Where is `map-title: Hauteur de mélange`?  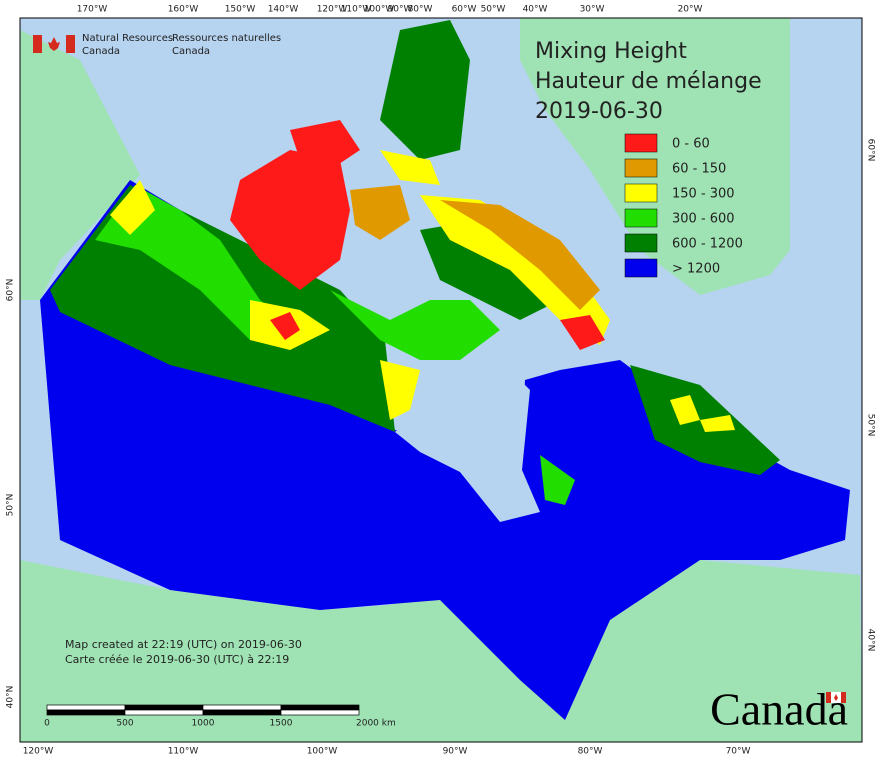
map-title: Hauteur de mélange is located at coordinates (648, 81).